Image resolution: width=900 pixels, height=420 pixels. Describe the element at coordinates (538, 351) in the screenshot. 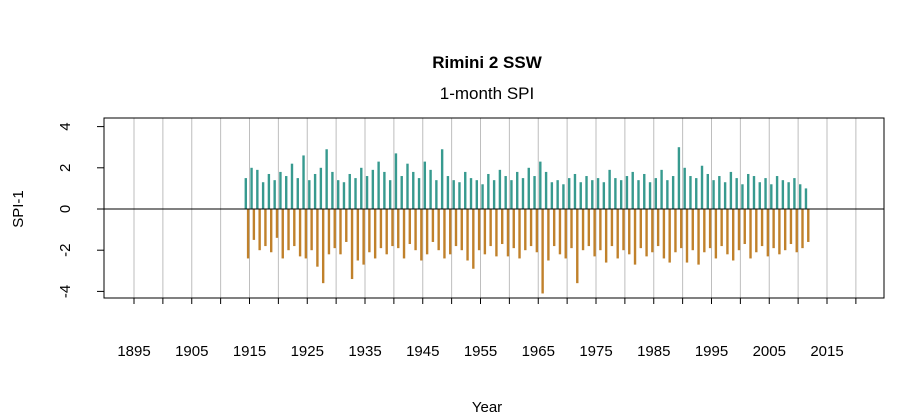

I see `x-tick-label: 1965` at that location.